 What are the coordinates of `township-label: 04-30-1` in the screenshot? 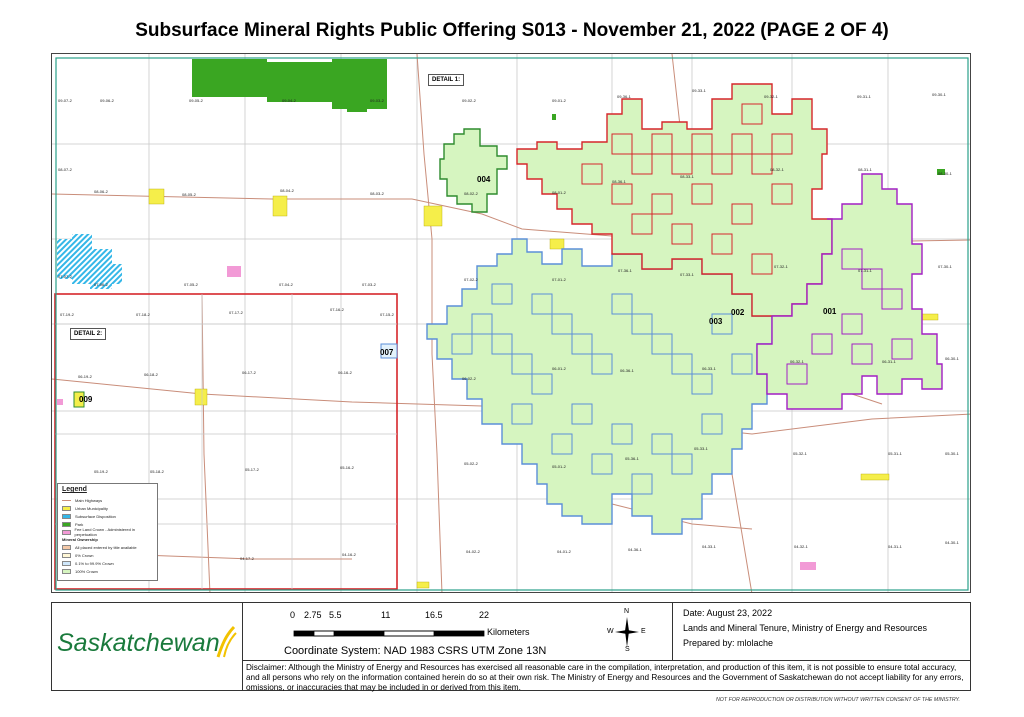 It's located at (952, 542).